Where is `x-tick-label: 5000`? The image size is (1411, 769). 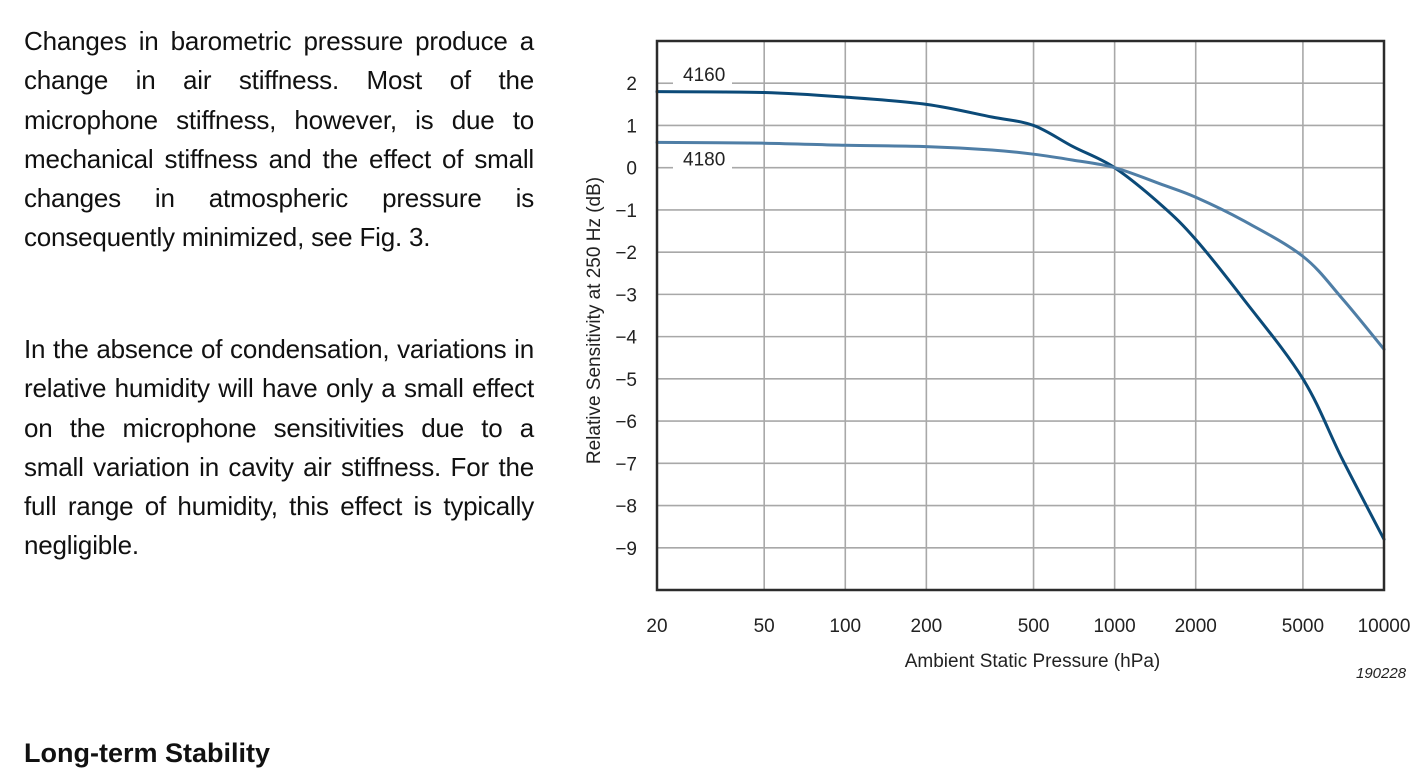 x-tick-label: 5000 is located at coordinates (1303, 626).